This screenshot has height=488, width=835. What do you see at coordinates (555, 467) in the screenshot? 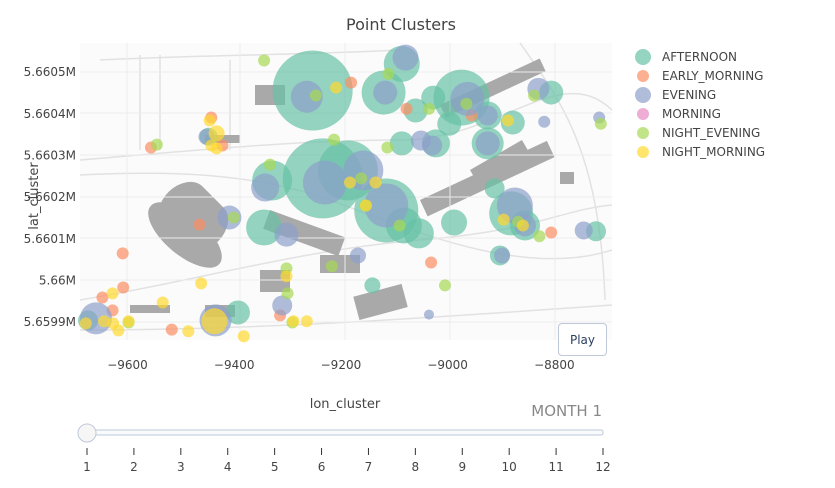
I see `slider-step-label: 11` at bounding box center [555, 467].